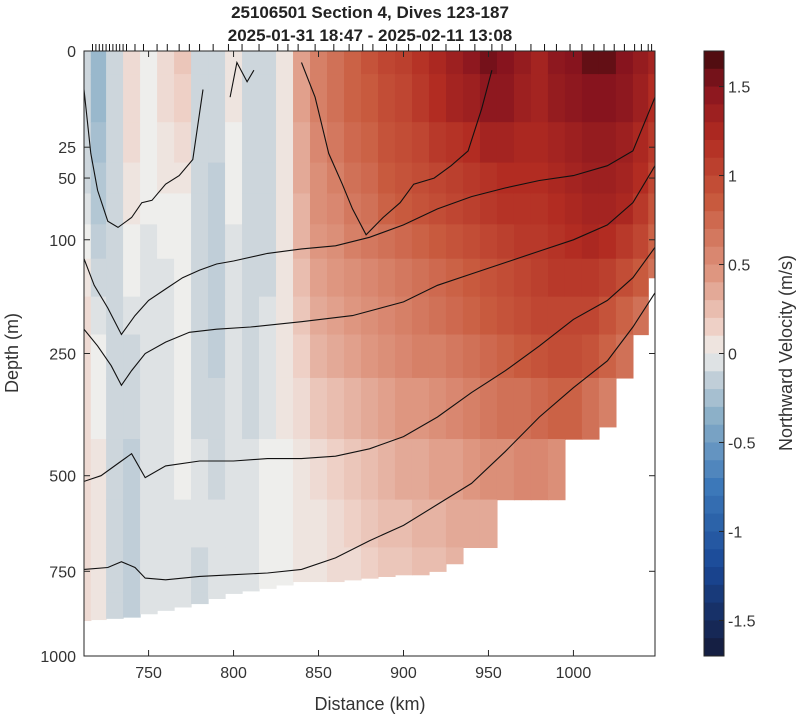 The height and width of the screenshot is (718, 800). I want to click on colorbar-tick-label: 0, so click(732, 355).